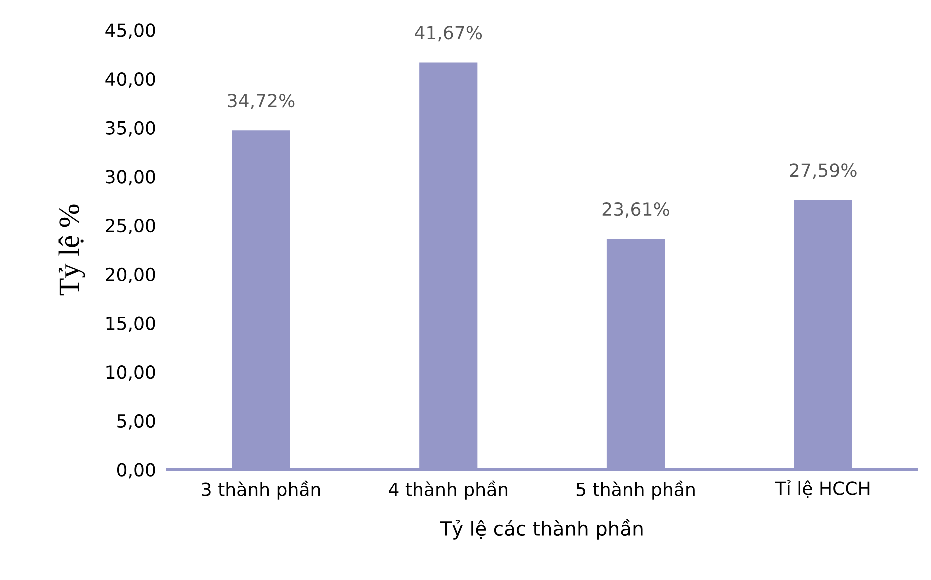 The height and width of the screenshot is (580, 931). What do you see at coordinates (131, 32) in the screenshot?
I see `y-tick-label: 45,00` at bounding box center [131, 32].